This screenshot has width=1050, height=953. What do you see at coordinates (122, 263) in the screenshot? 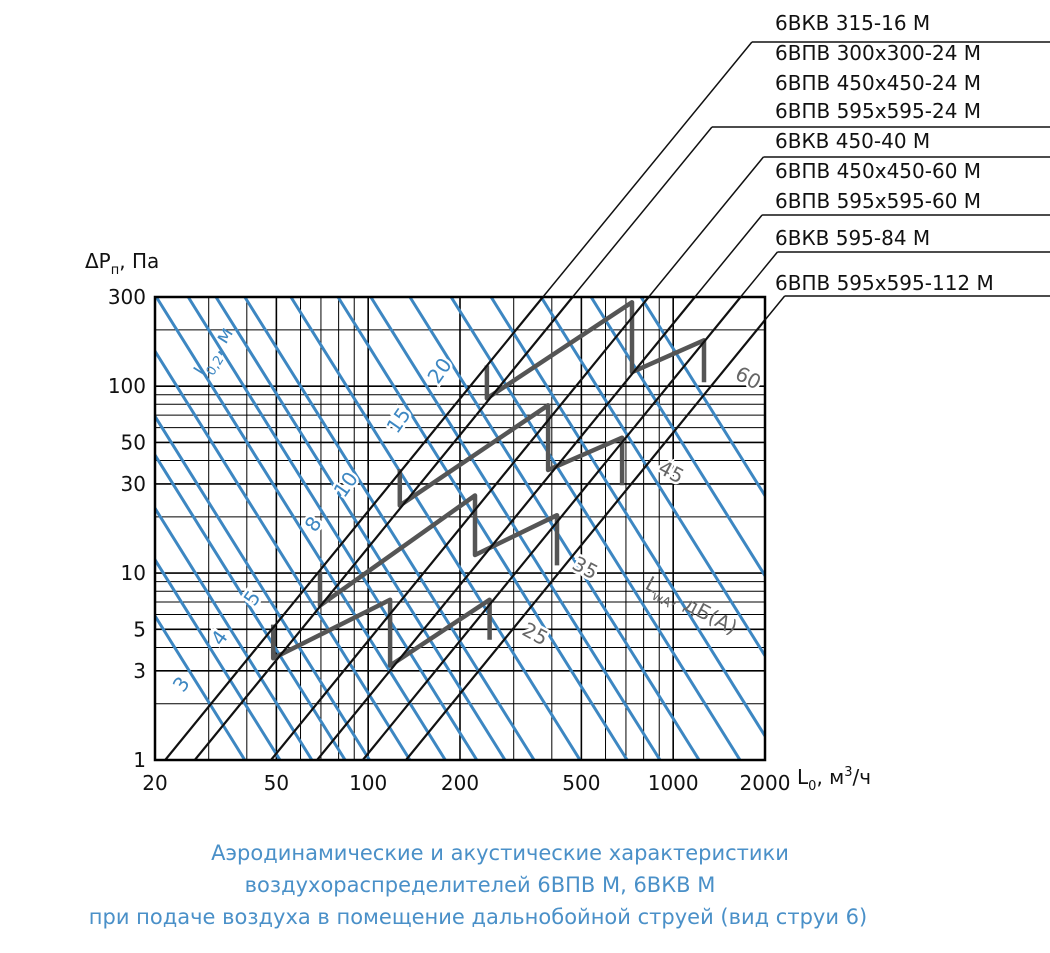
I see `y-axis-label: ΔPп, Па` at bounding box center [122, 263].